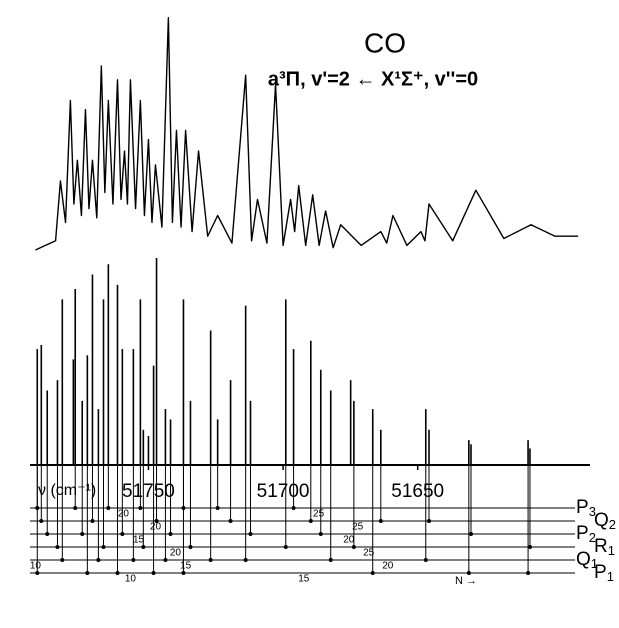  I want to click on x-tick-label: 51650, so click(417, 491).